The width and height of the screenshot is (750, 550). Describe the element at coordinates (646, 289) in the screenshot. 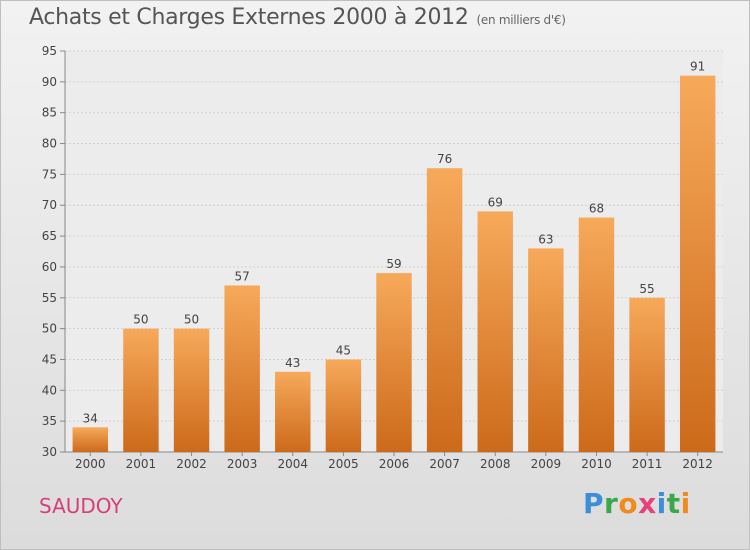

I see `bar-value-label: 55` at that location.